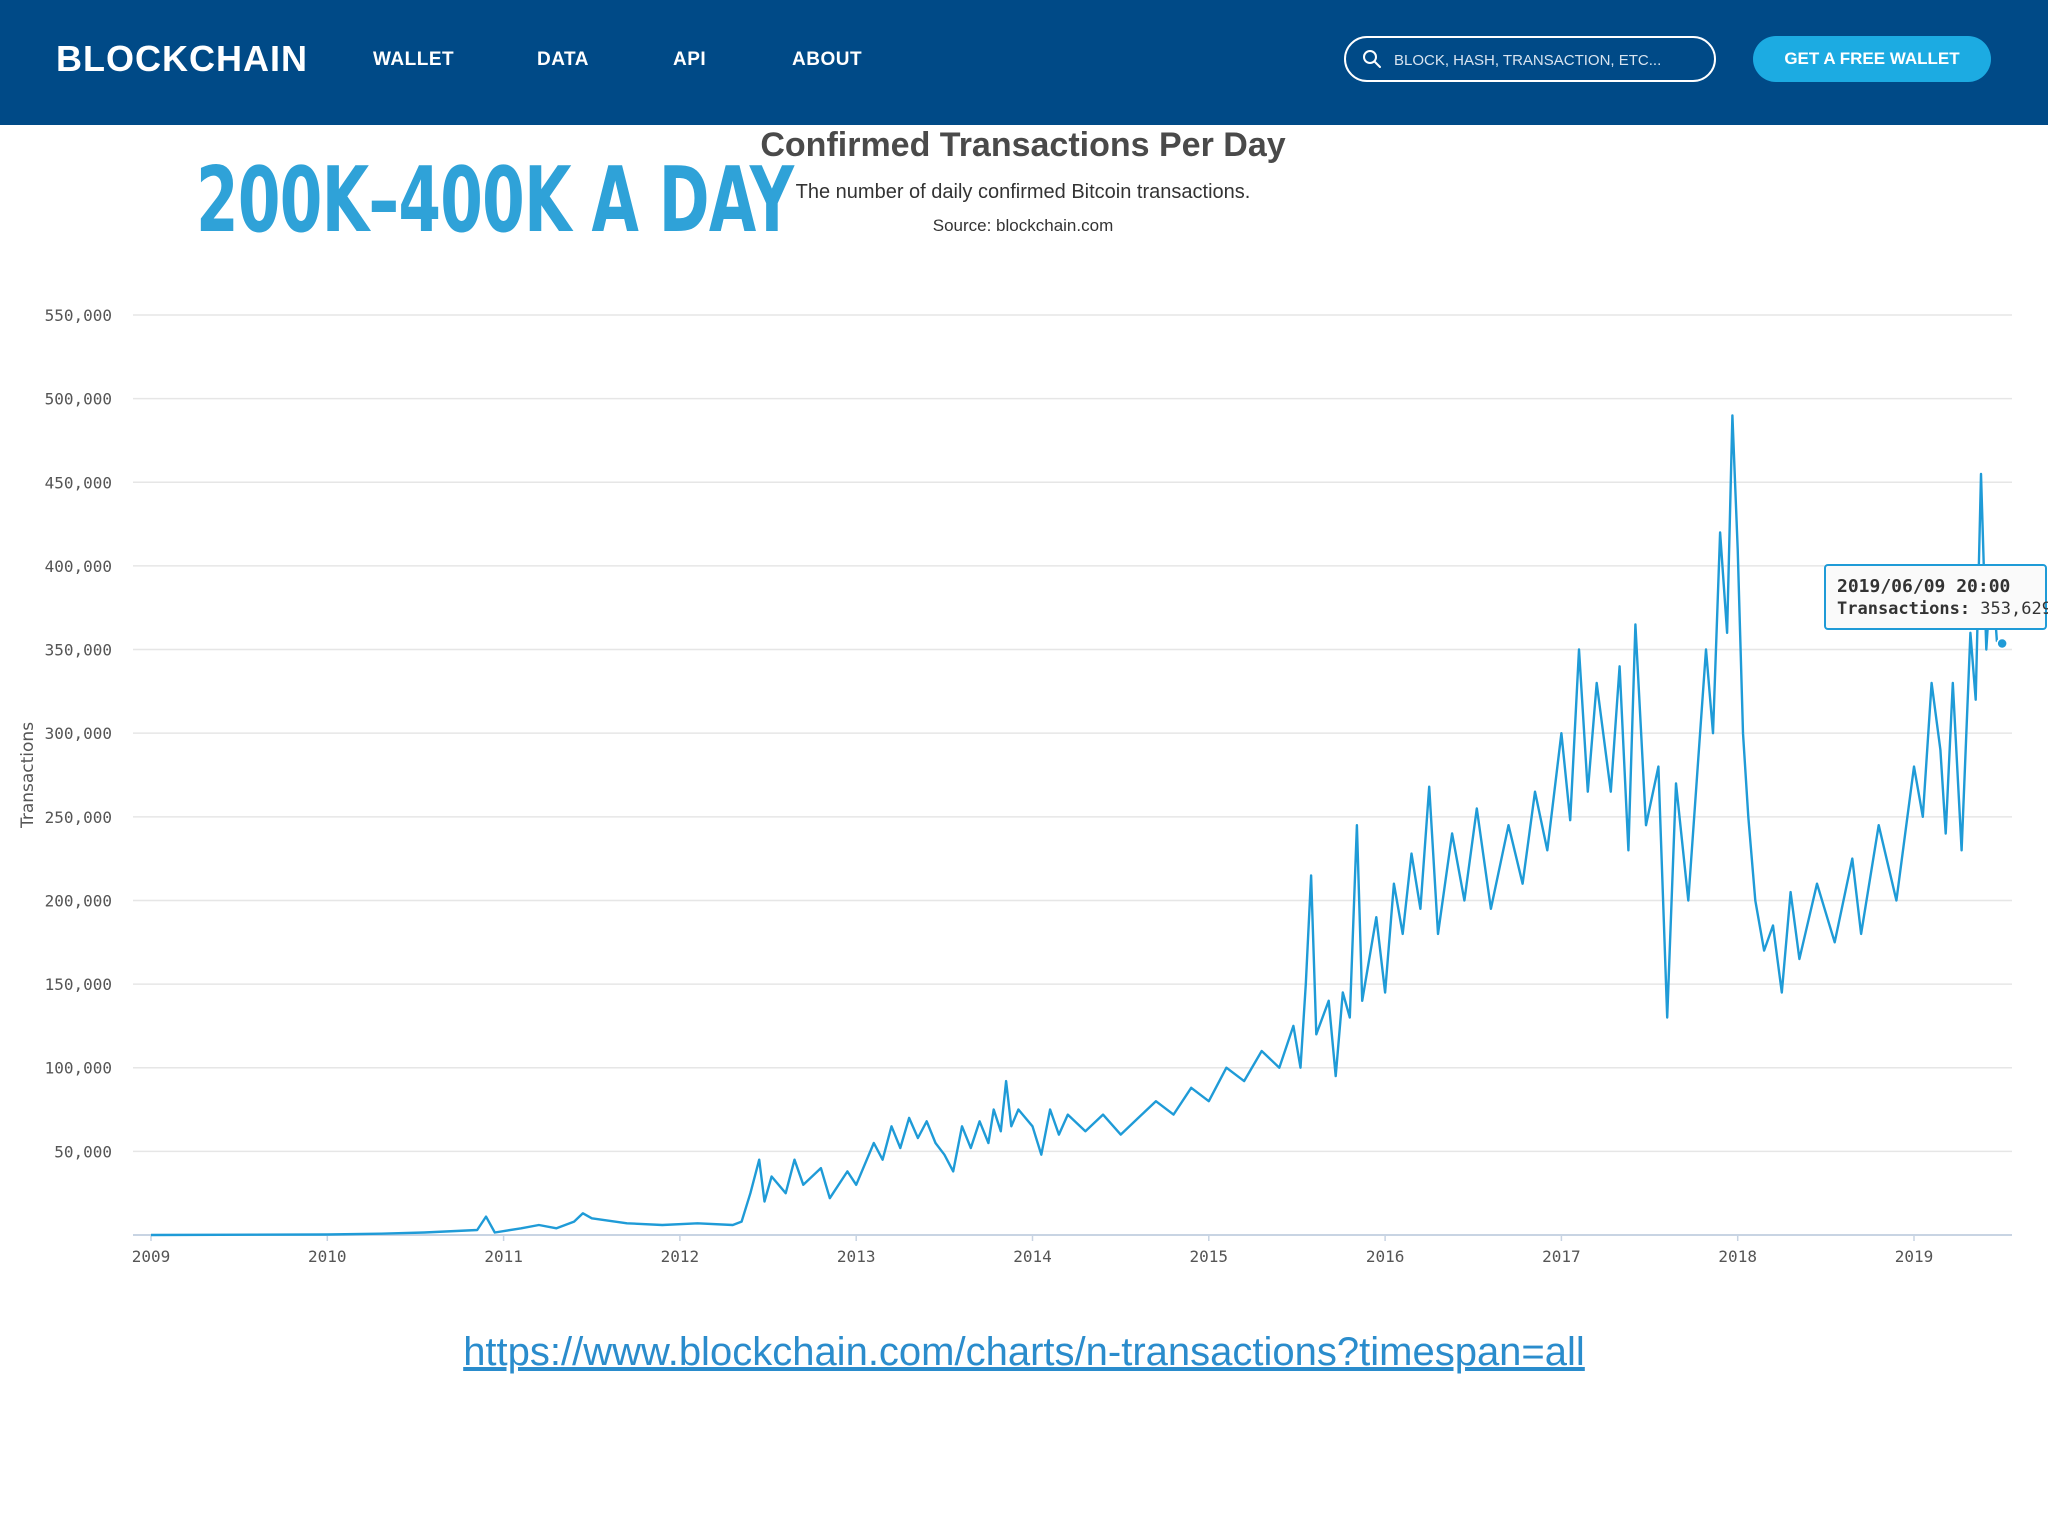  I want to click on x-tick-label: 2010, so click(327, 1256).